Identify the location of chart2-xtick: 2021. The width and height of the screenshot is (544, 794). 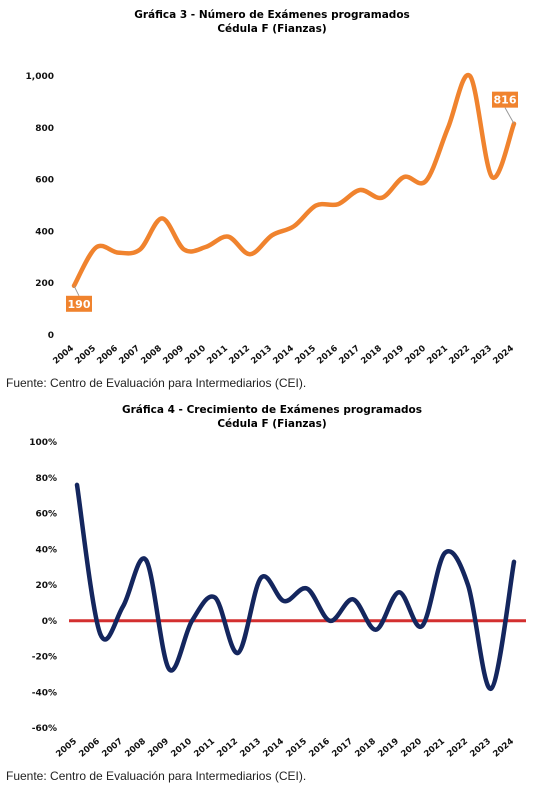
(434, 748).